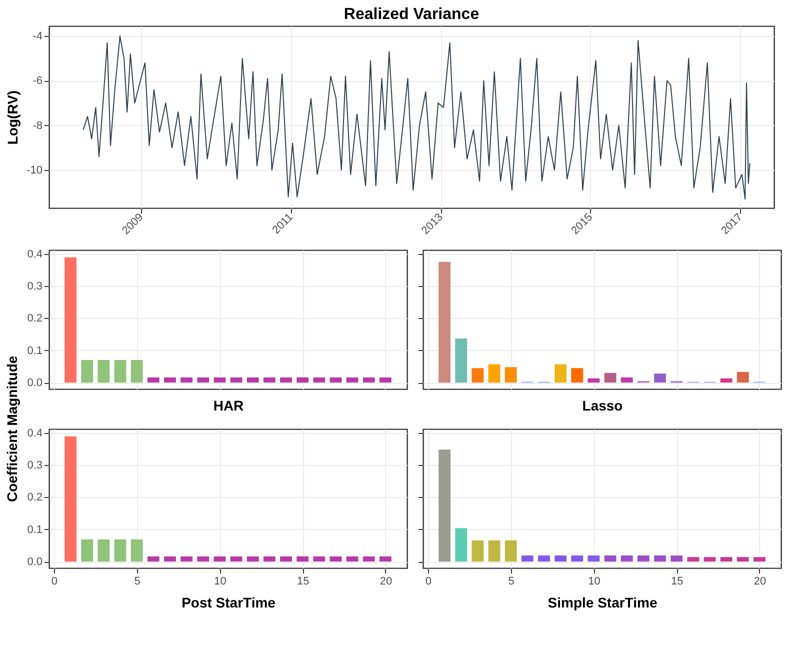 The width and height of the screenshot is (810, 646). I want to click on y-tick-label: -4, so click(37, 36).